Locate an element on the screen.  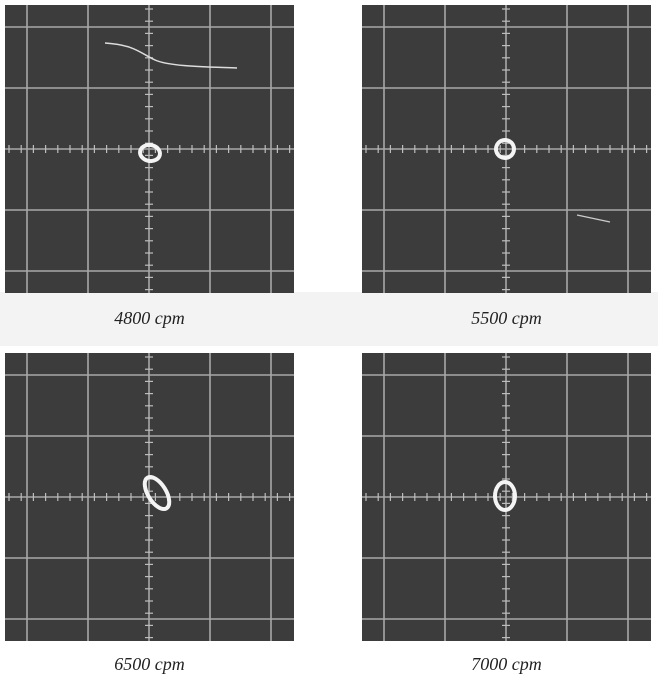
caption: 6500 cpm is located at coordinates (149, 664).